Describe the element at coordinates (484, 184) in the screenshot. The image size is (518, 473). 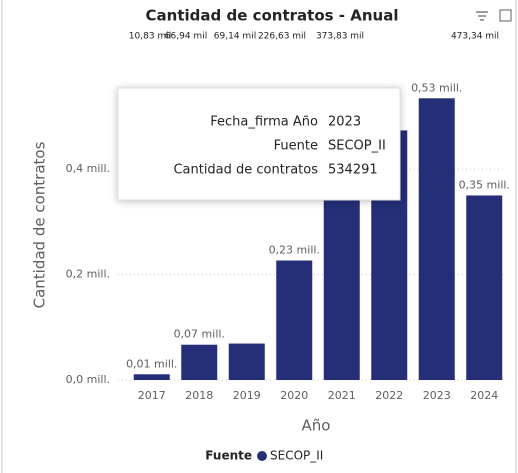
I see `value-label: 0,35 mill.` at that location.